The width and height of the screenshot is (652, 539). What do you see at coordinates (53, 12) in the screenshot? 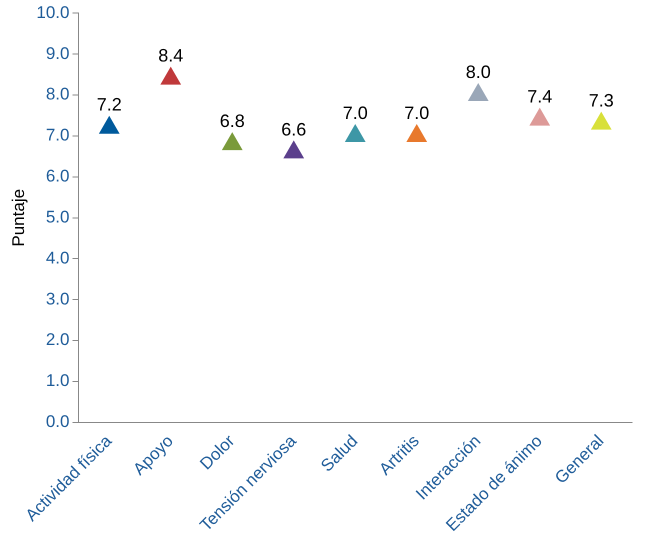
I see `y-tick-label: 10.0` at bounding box center [53, 12].